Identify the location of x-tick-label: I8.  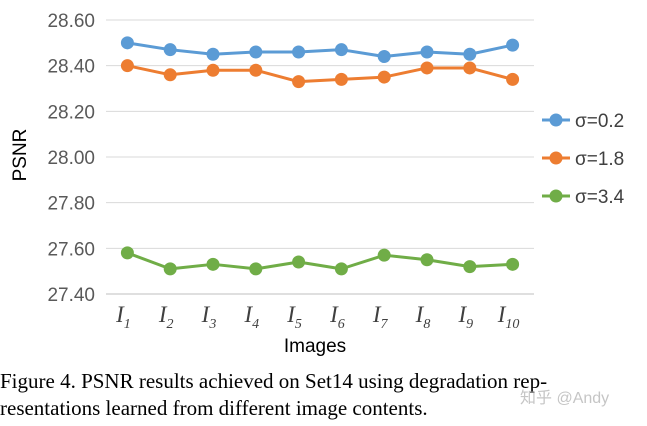
(423, 317).